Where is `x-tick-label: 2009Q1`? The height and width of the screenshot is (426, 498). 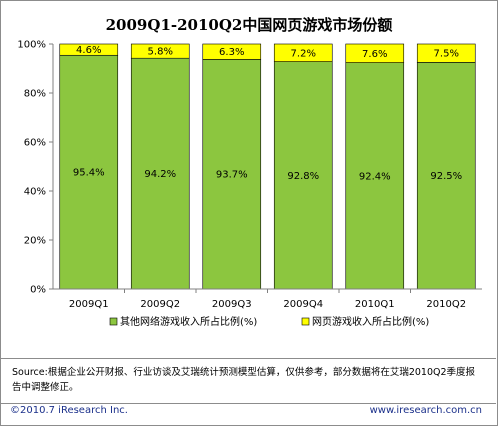
x-tick-label: 2009Q1 is located at coordinates (89, 304).